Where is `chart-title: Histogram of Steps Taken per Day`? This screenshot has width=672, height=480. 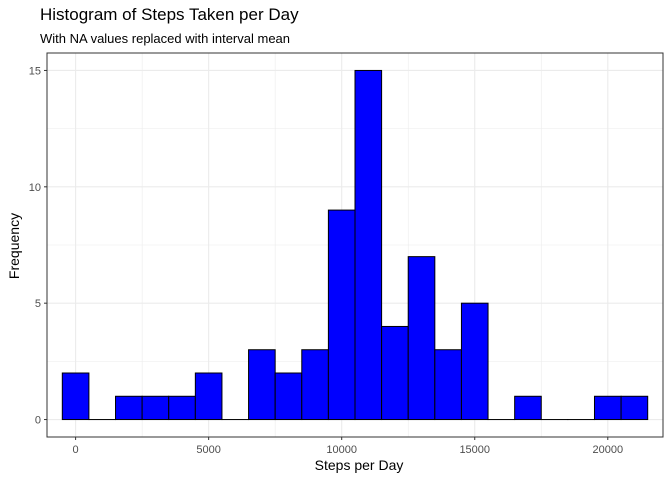 chart-title: Histogram of Steps Taken per Day is located at coordinates (169, 14).